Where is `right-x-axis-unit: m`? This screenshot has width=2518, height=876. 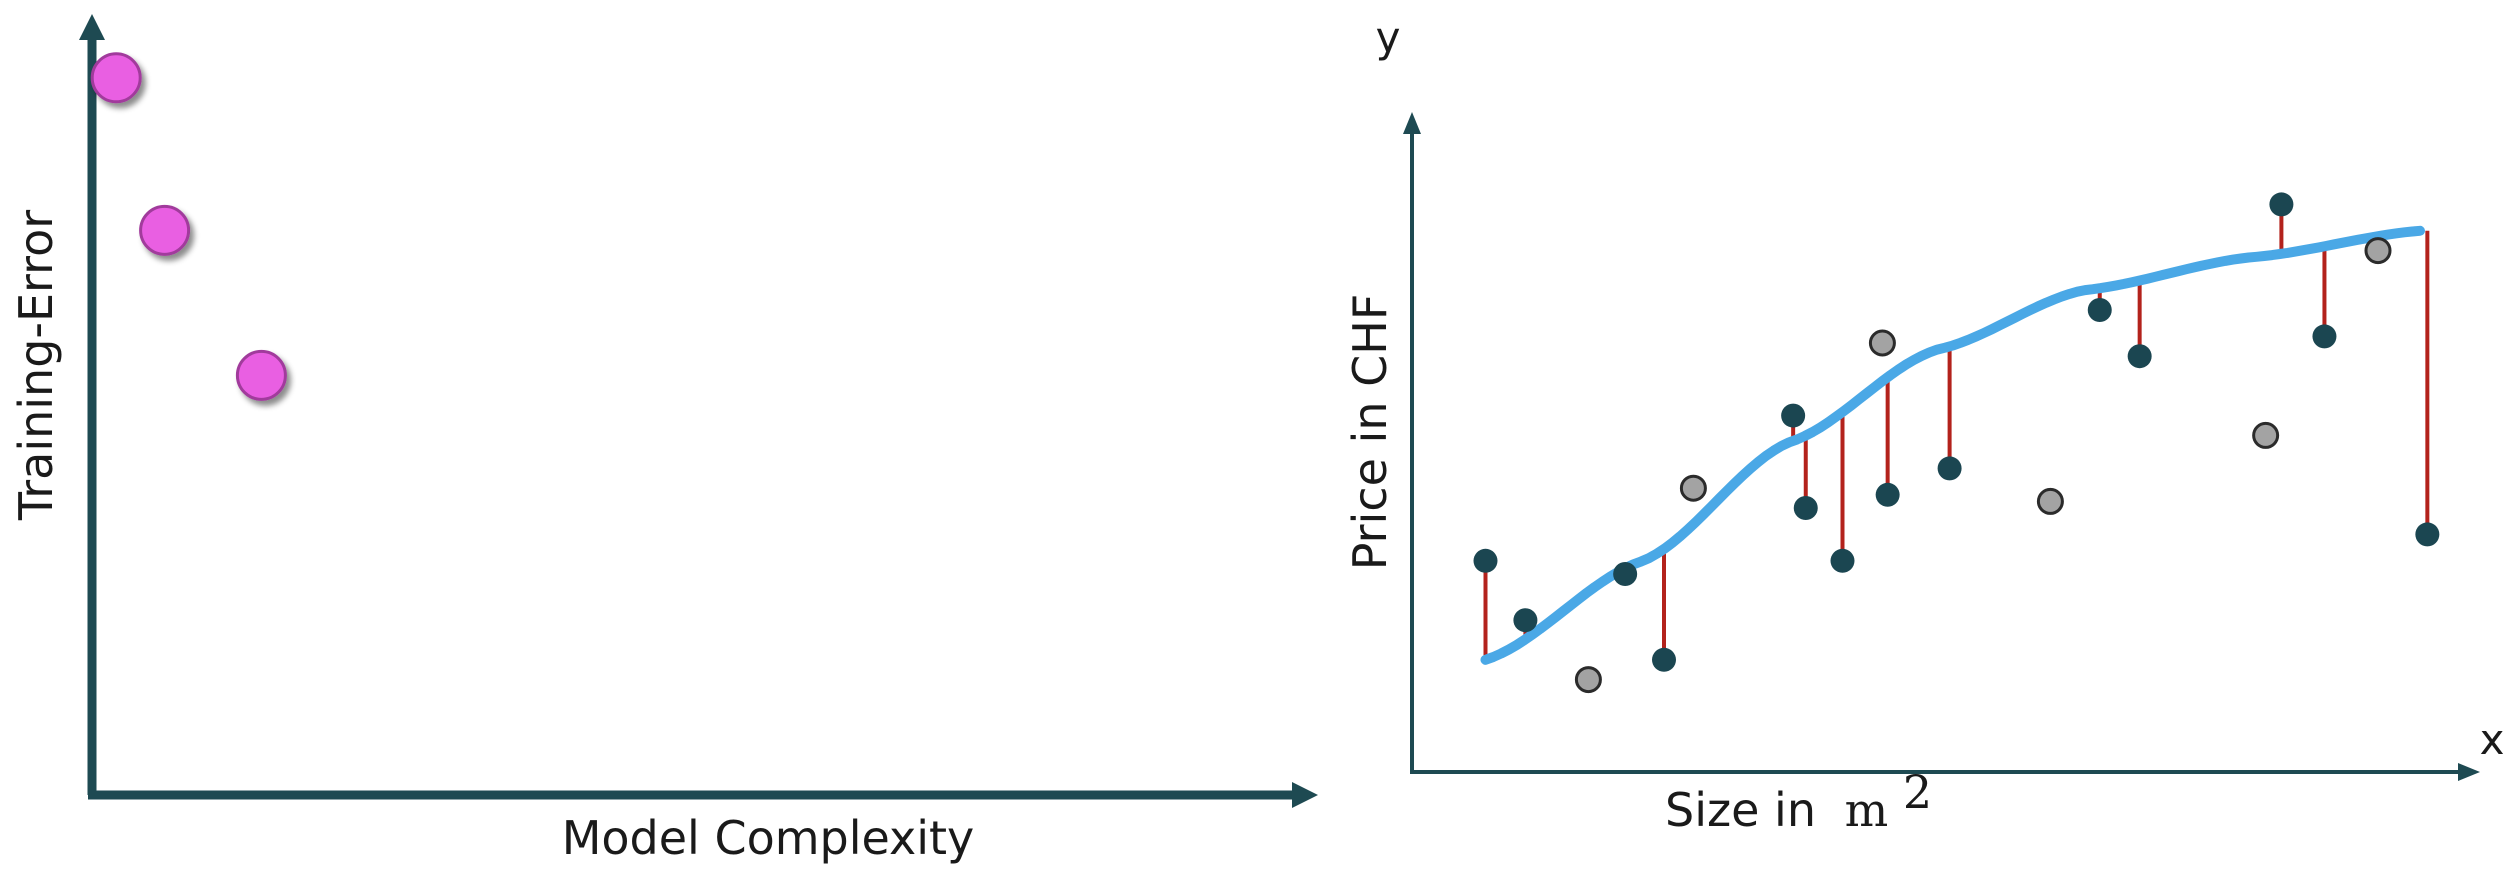 right-x-axis-unit: m is located at coordinates (1867, 810).